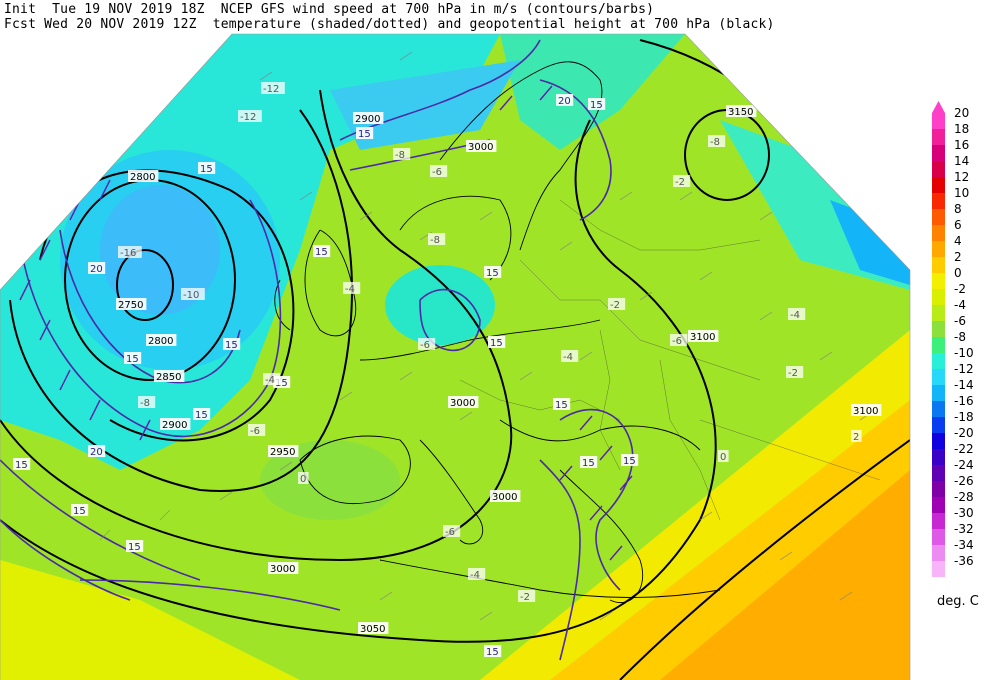 Image resolution: width=1000 pixels, height=680 pixels. What do you see at coordinates (958, 225) in the screenshot?
I see `legend-label: 6` at bounding box center [958, 225].